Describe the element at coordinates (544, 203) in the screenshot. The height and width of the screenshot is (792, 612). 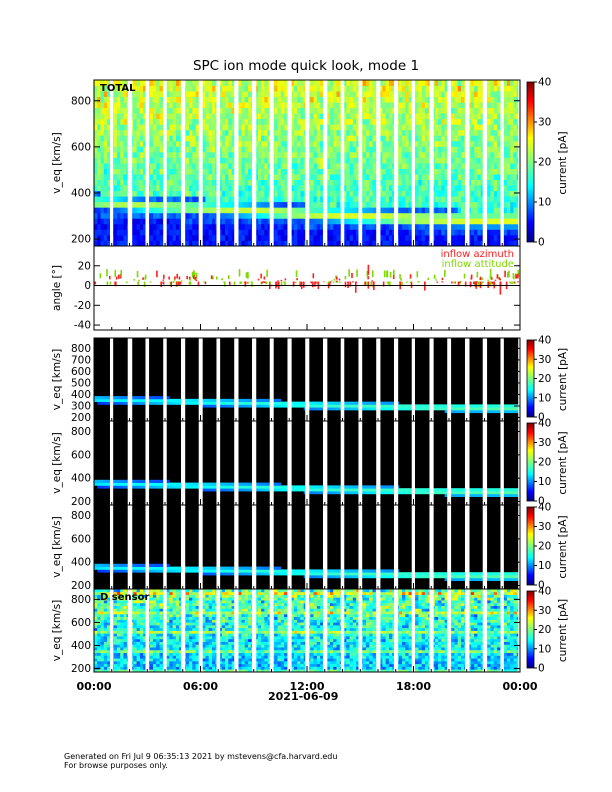
I see `panel-0-colorbar-tick-label: 10` at that location.